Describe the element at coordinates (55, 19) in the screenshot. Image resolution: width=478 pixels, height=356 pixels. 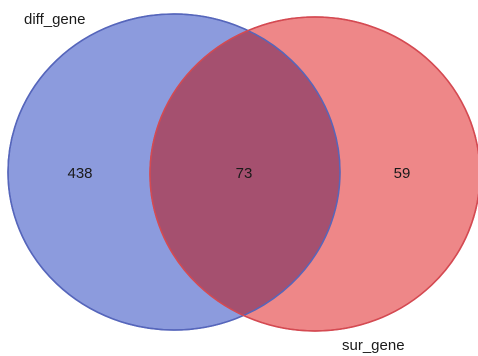
I see `set-label-diff-gene: diff_gene` at that location.